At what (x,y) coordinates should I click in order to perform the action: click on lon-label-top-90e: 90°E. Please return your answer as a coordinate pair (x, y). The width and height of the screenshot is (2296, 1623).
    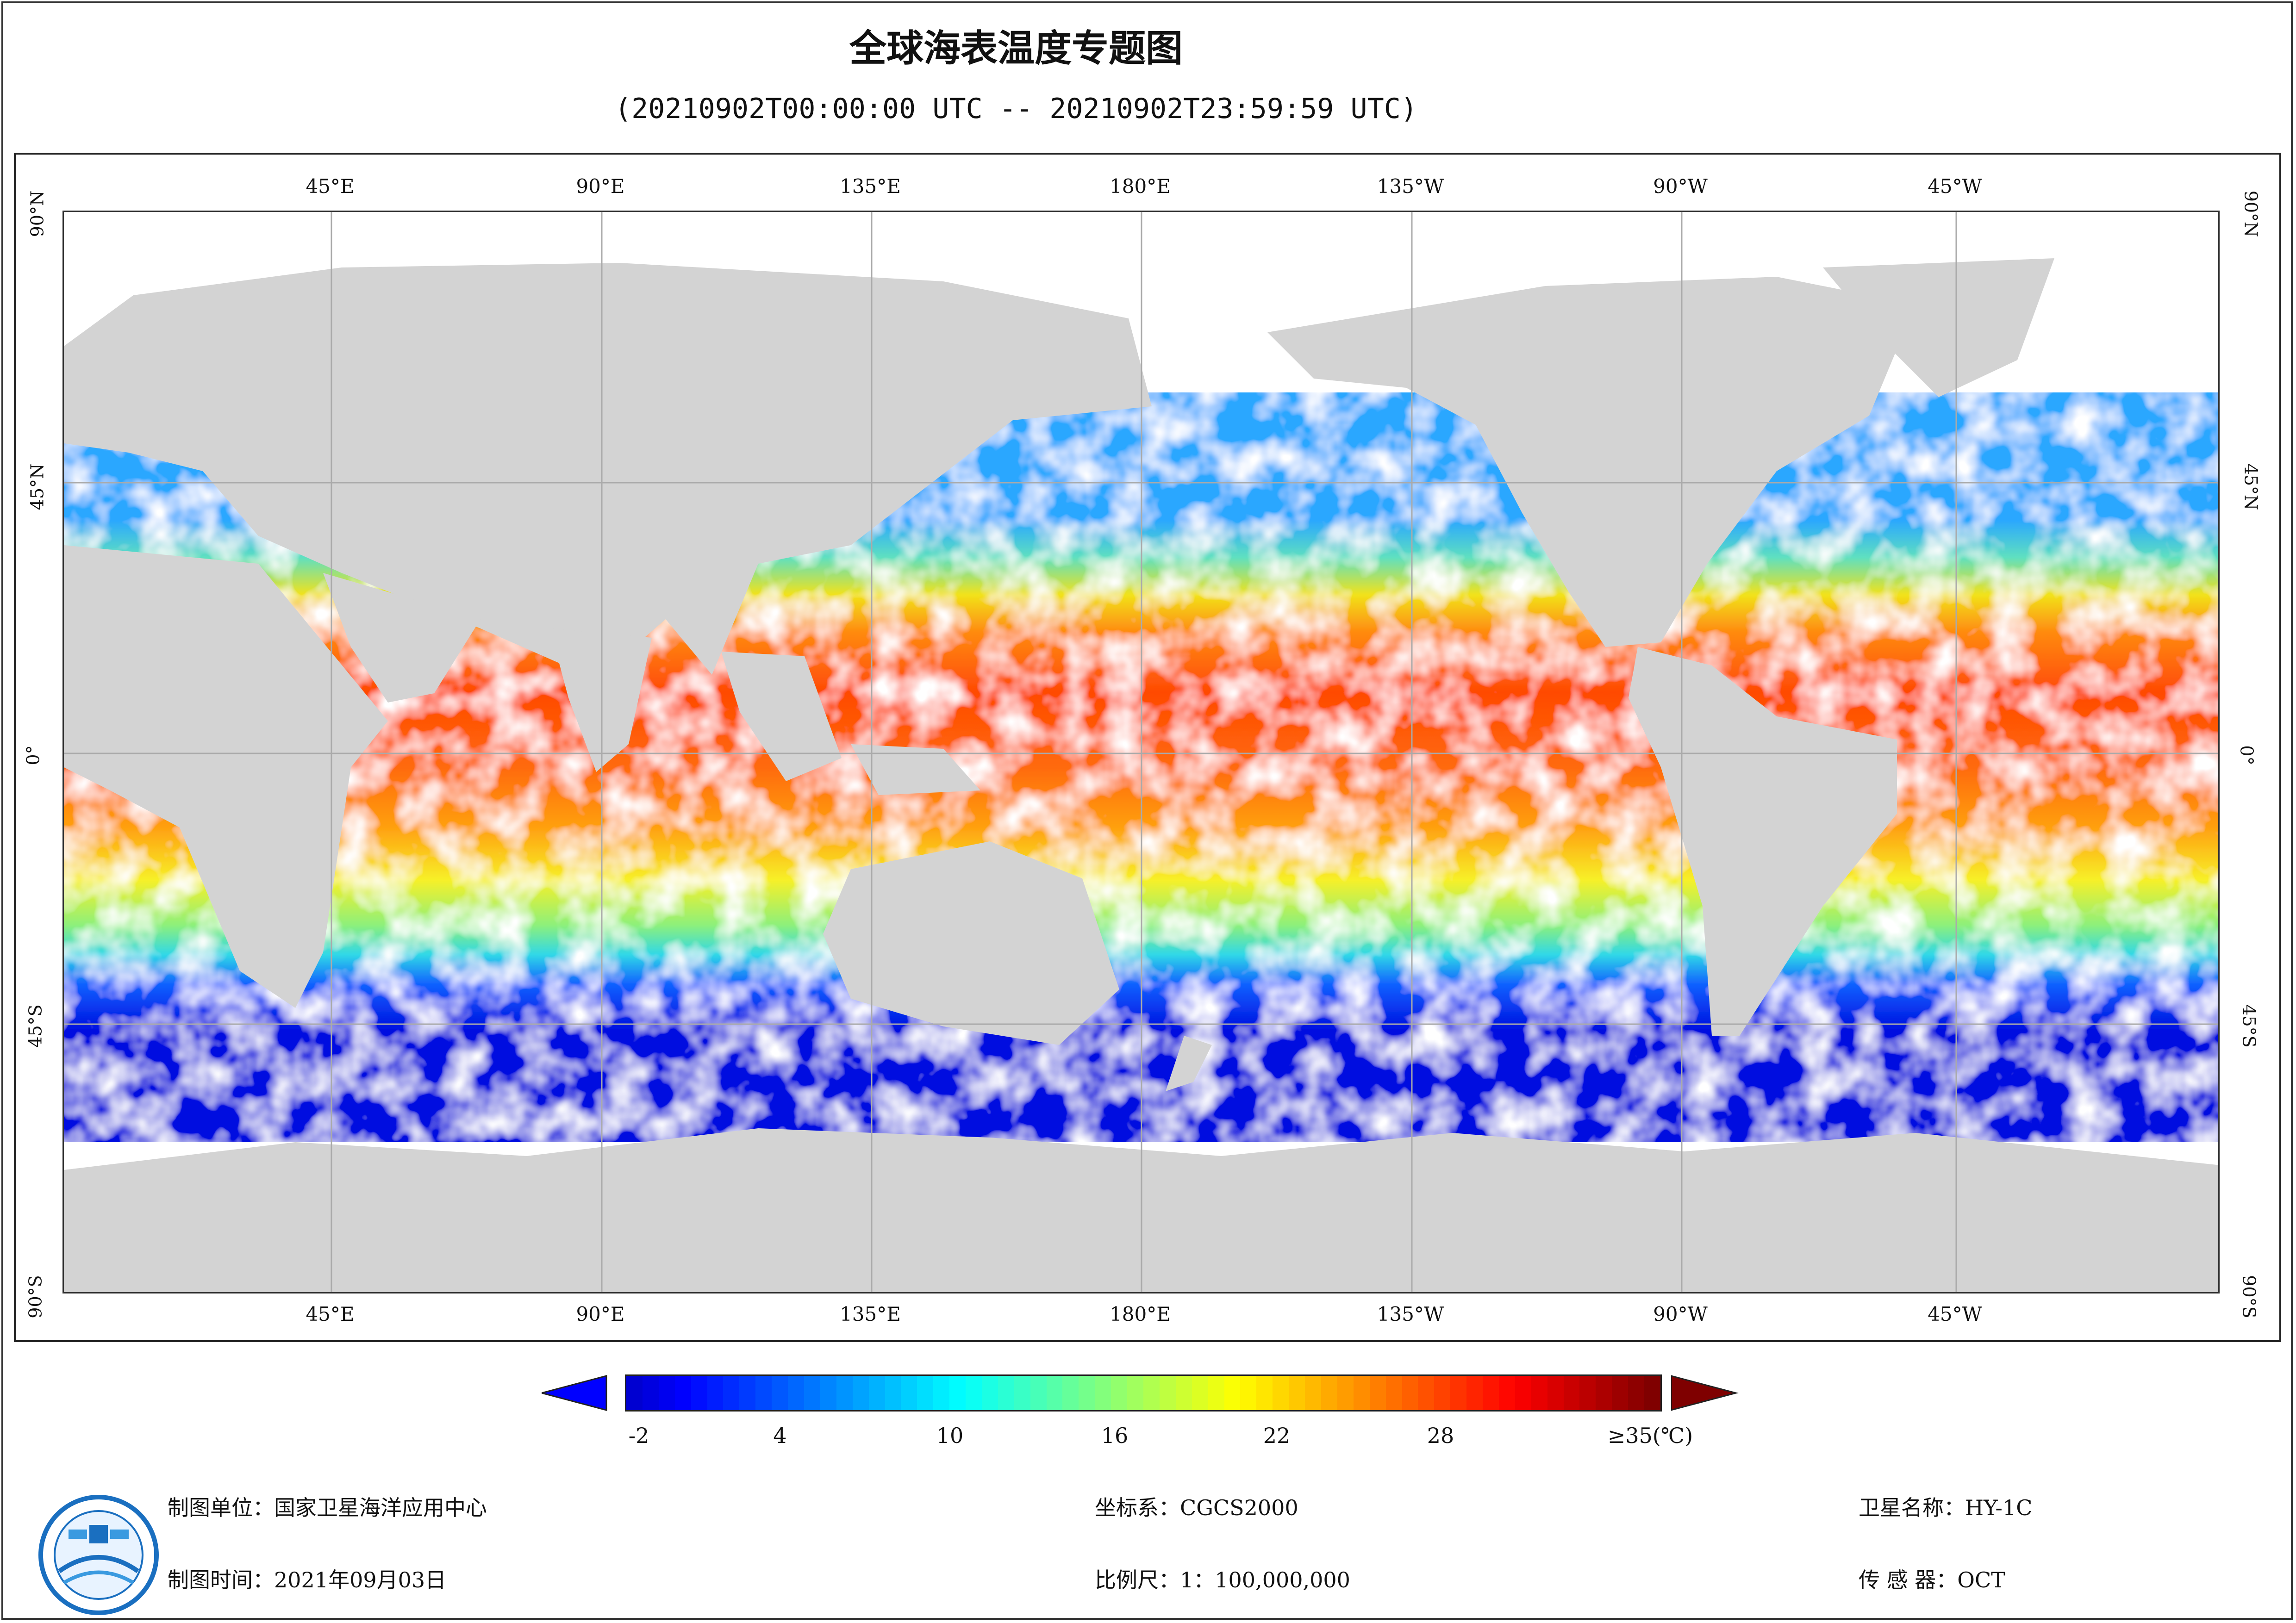
    Looking at the image, I should click on (600, 186).